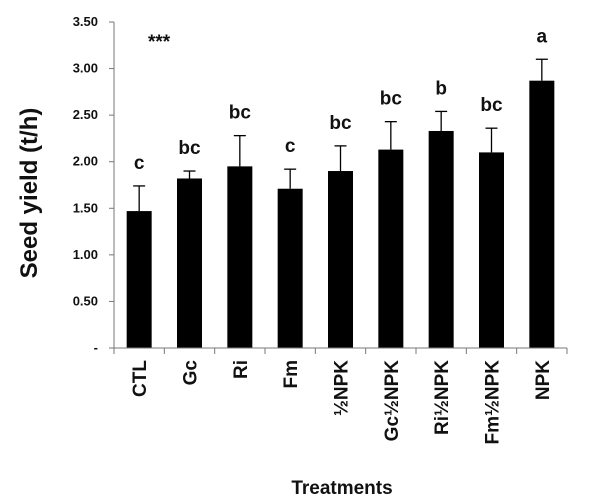 This screenshot has height=497, width=611. Describe the element at coordinates (140, 378) in the screenshot. I see `x-category-label: CTL` at that location.